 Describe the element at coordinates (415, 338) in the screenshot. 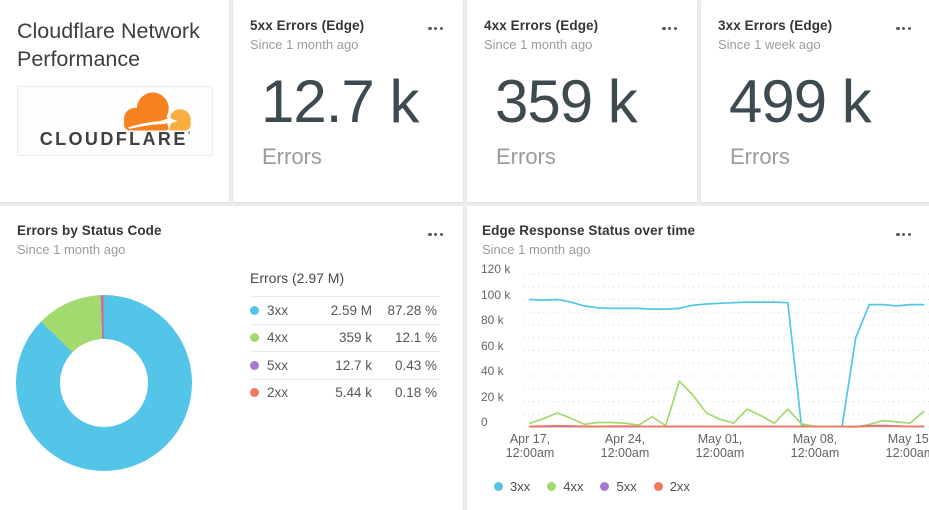

I see `legend-percent: 12.1 %` at that location.